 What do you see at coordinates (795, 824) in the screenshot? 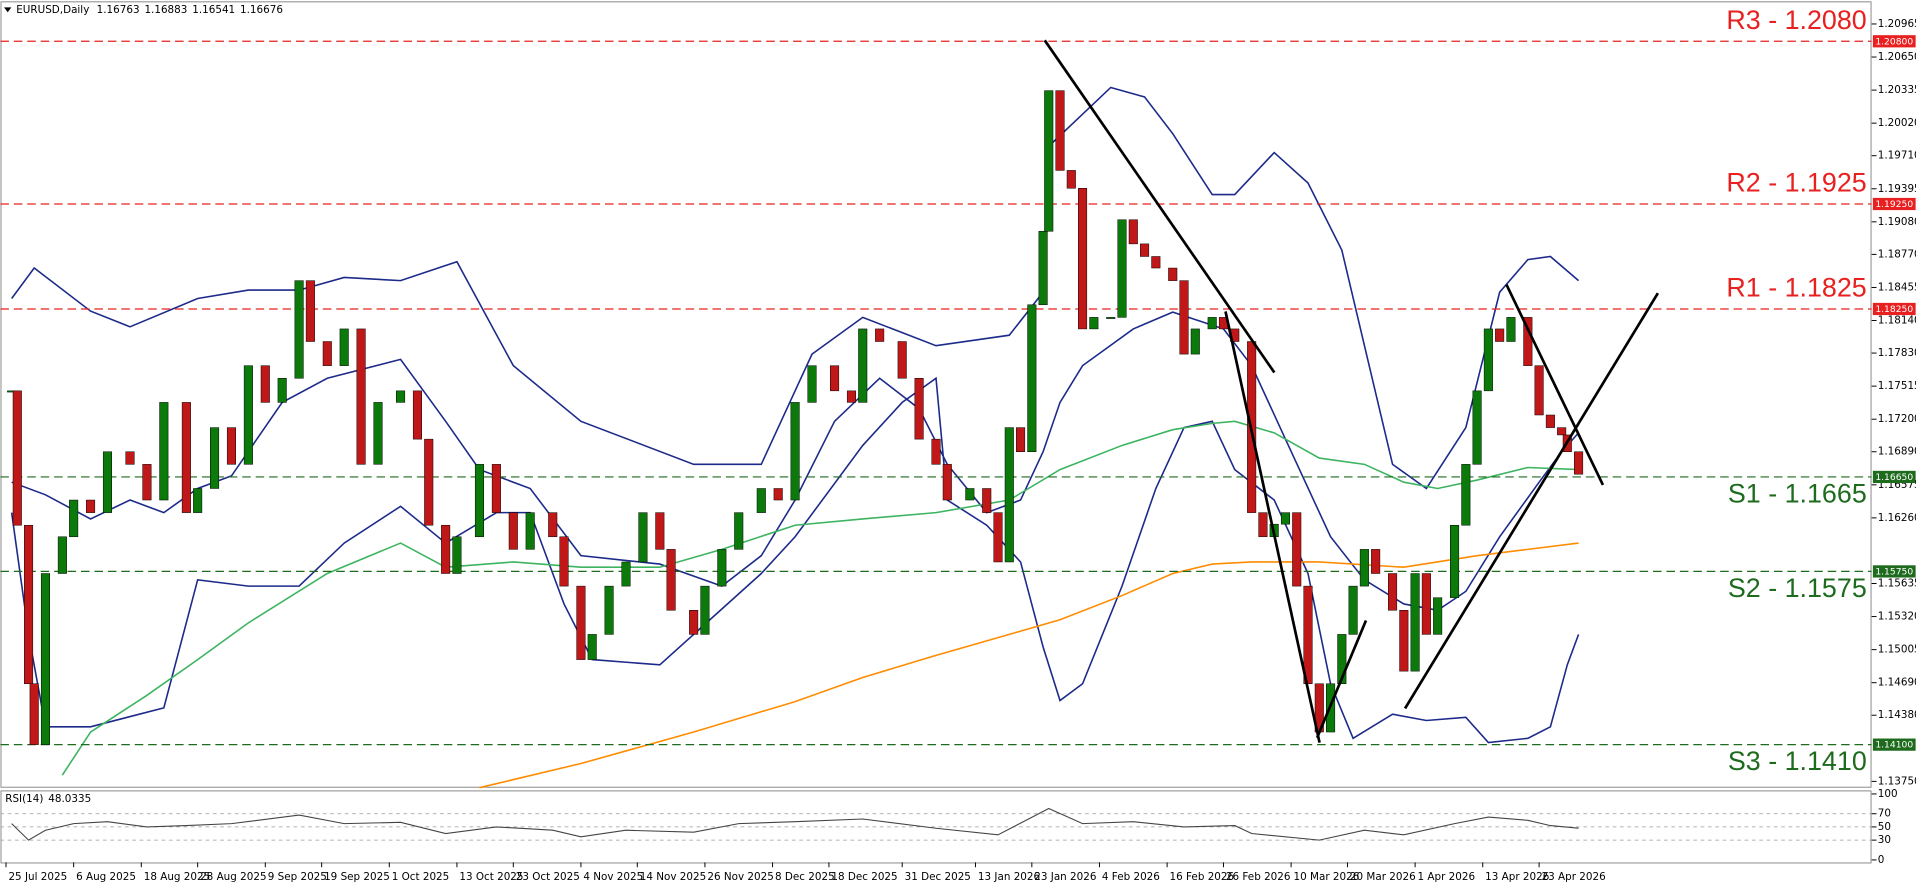
I see `rsi-line` at bounding box center [795, 824].